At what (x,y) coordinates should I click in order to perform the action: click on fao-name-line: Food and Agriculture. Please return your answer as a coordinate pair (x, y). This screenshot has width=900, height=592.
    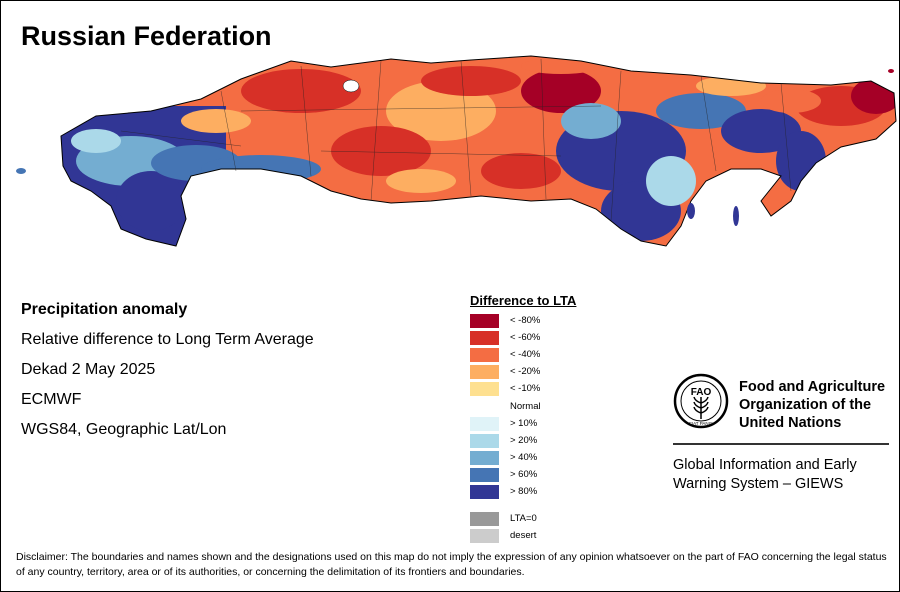
    Looking at the image, I should click on (812, 387).